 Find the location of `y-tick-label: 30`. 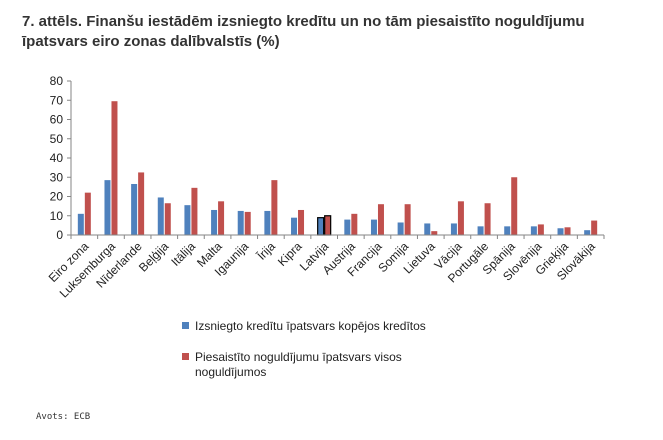

y-tick-label: 30 is located at coordinates (57, 177).